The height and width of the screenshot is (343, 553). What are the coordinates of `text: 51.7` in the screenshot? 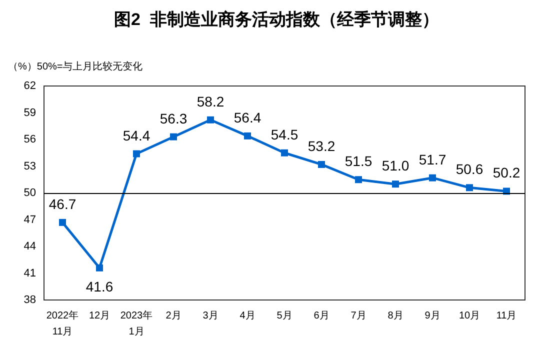 It's located at (432, 159).